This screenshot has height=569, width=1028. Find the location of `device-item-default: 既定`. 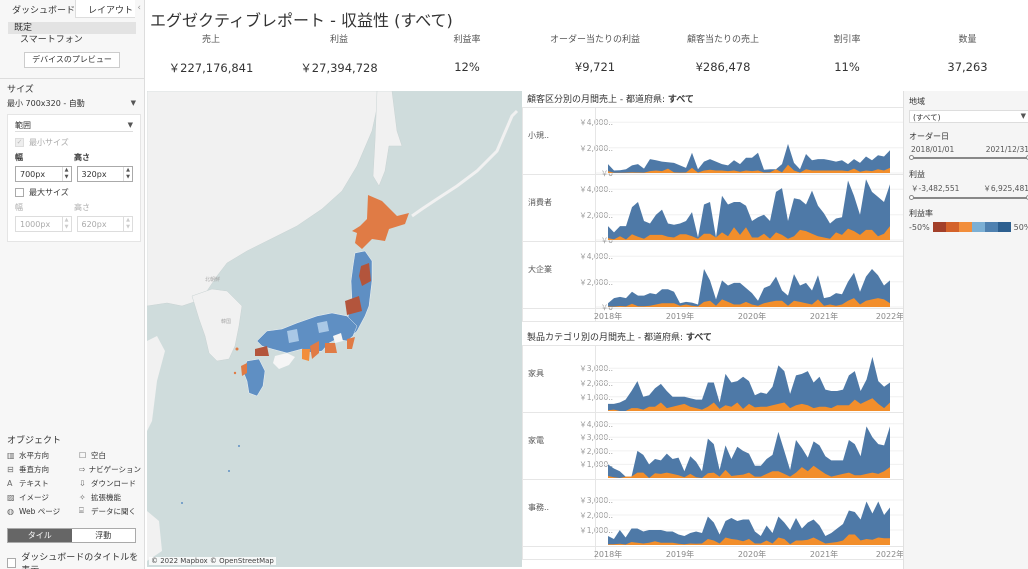

device-item-default: 既定 is located at coordinates (72, 28).